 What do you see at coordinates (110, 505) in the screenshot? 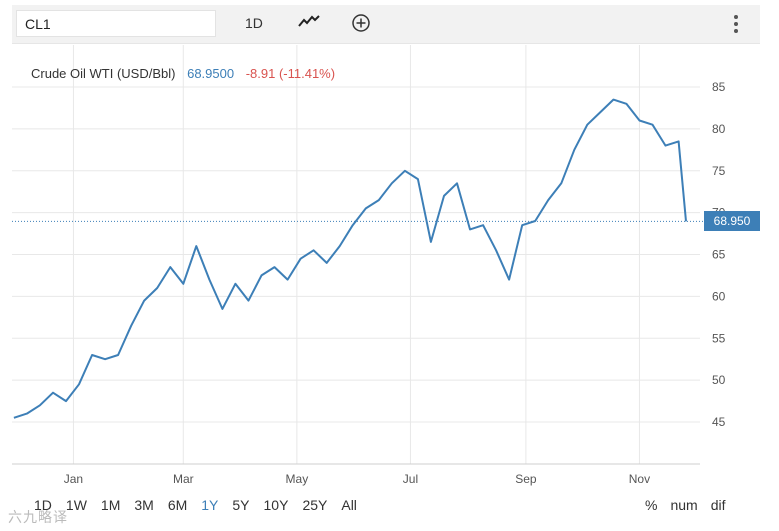
I see `range-1m: 1M` at bounding box center [110, 505].